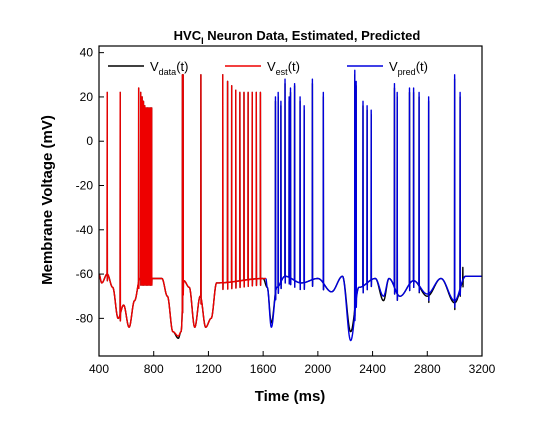 The image size is (557, 429). What do you see at coordinates (290, 396) in the screenshot?
I see `x-axis-title: Time (ms)` at bounding box center [290, 396].